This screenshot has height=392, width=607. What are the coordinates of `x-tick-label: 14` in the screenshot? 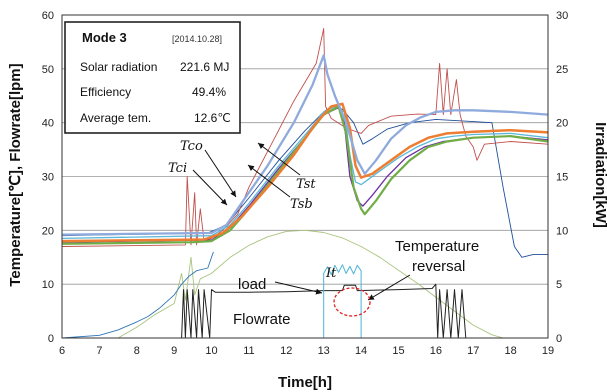 It's located at (361, 351).